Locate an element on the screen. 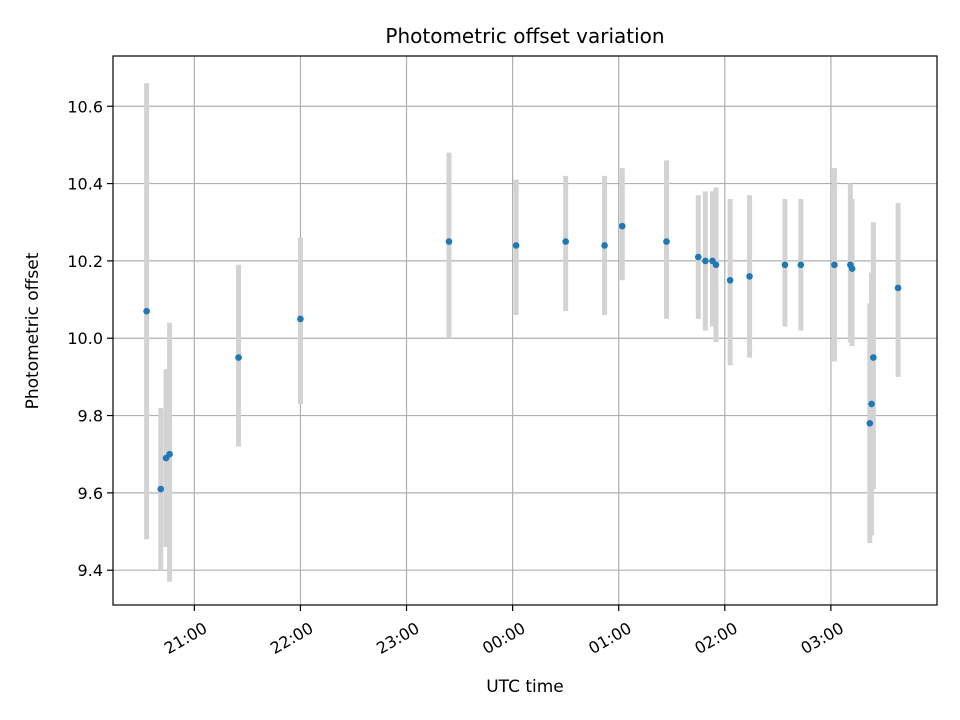 The width and height of the screenshot is (960, 720). y-tick-label: 9.6 is located at coordinates (90, 493).